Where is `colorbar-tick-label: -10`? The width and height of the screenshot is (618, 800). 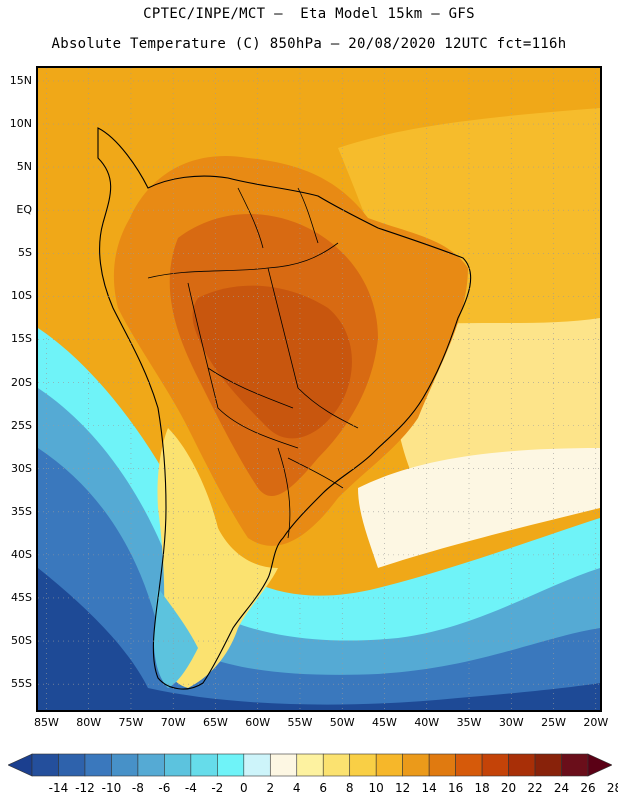 colorbar-tick-label: -10 is located at coordinates (111, 788).